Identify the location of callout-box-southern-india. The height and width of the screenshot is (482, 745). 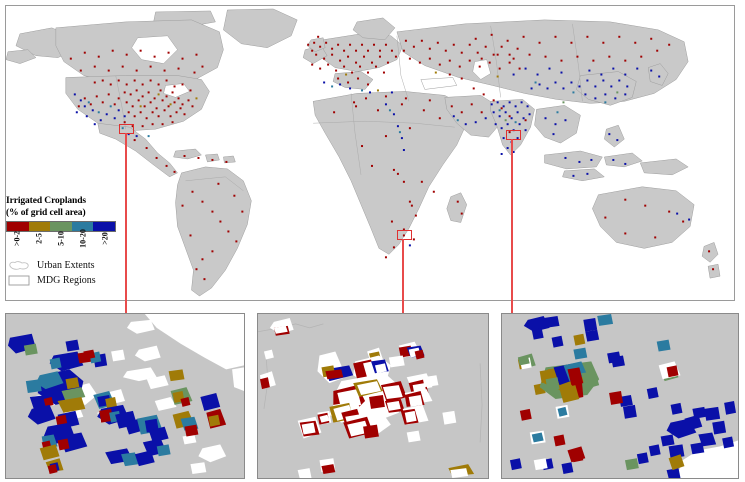
(513, 135).